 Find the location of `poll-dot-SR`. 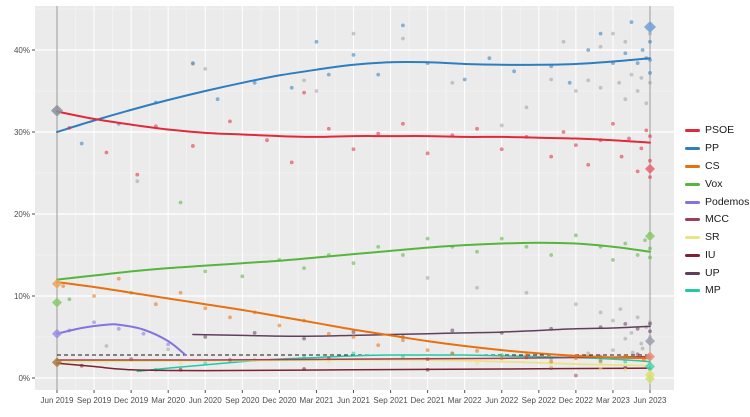

poll-dot-SR is located at coordinates (477, 363).